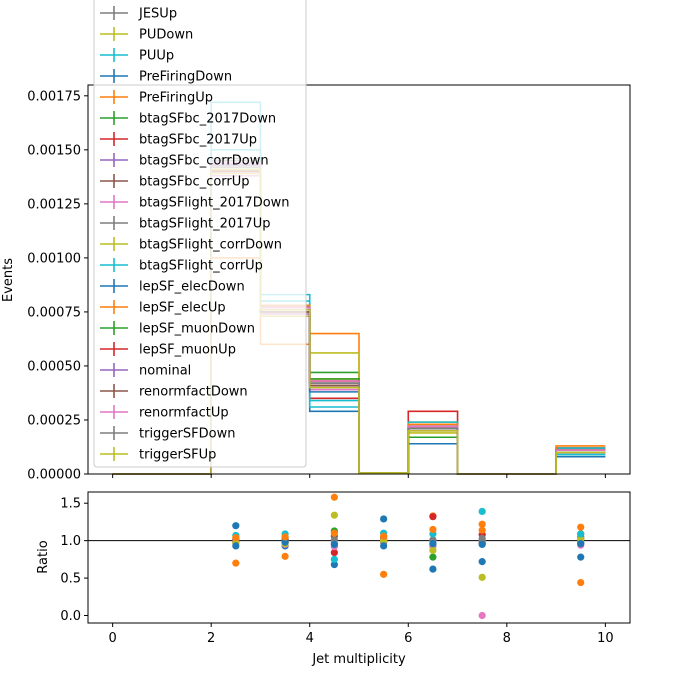  I want to click on legend-entry-PUUp: PUUp, so click(137, 56).